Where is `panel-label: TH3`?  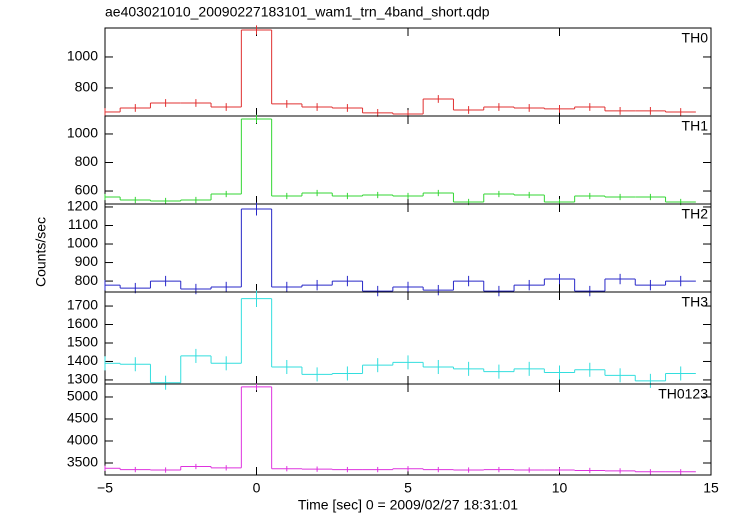
panel-label: TH3 is located at coordinates (695, 302).